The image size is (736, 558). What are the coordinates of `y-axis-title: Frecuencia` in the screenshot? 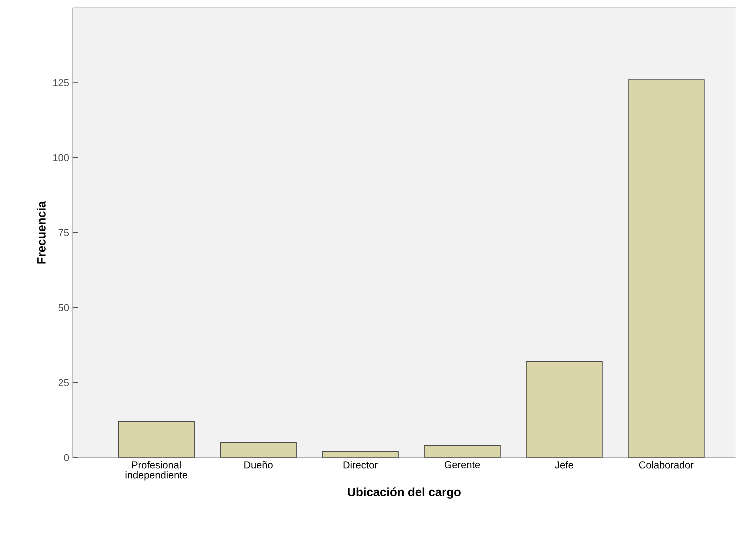 It's located at (41, 232).